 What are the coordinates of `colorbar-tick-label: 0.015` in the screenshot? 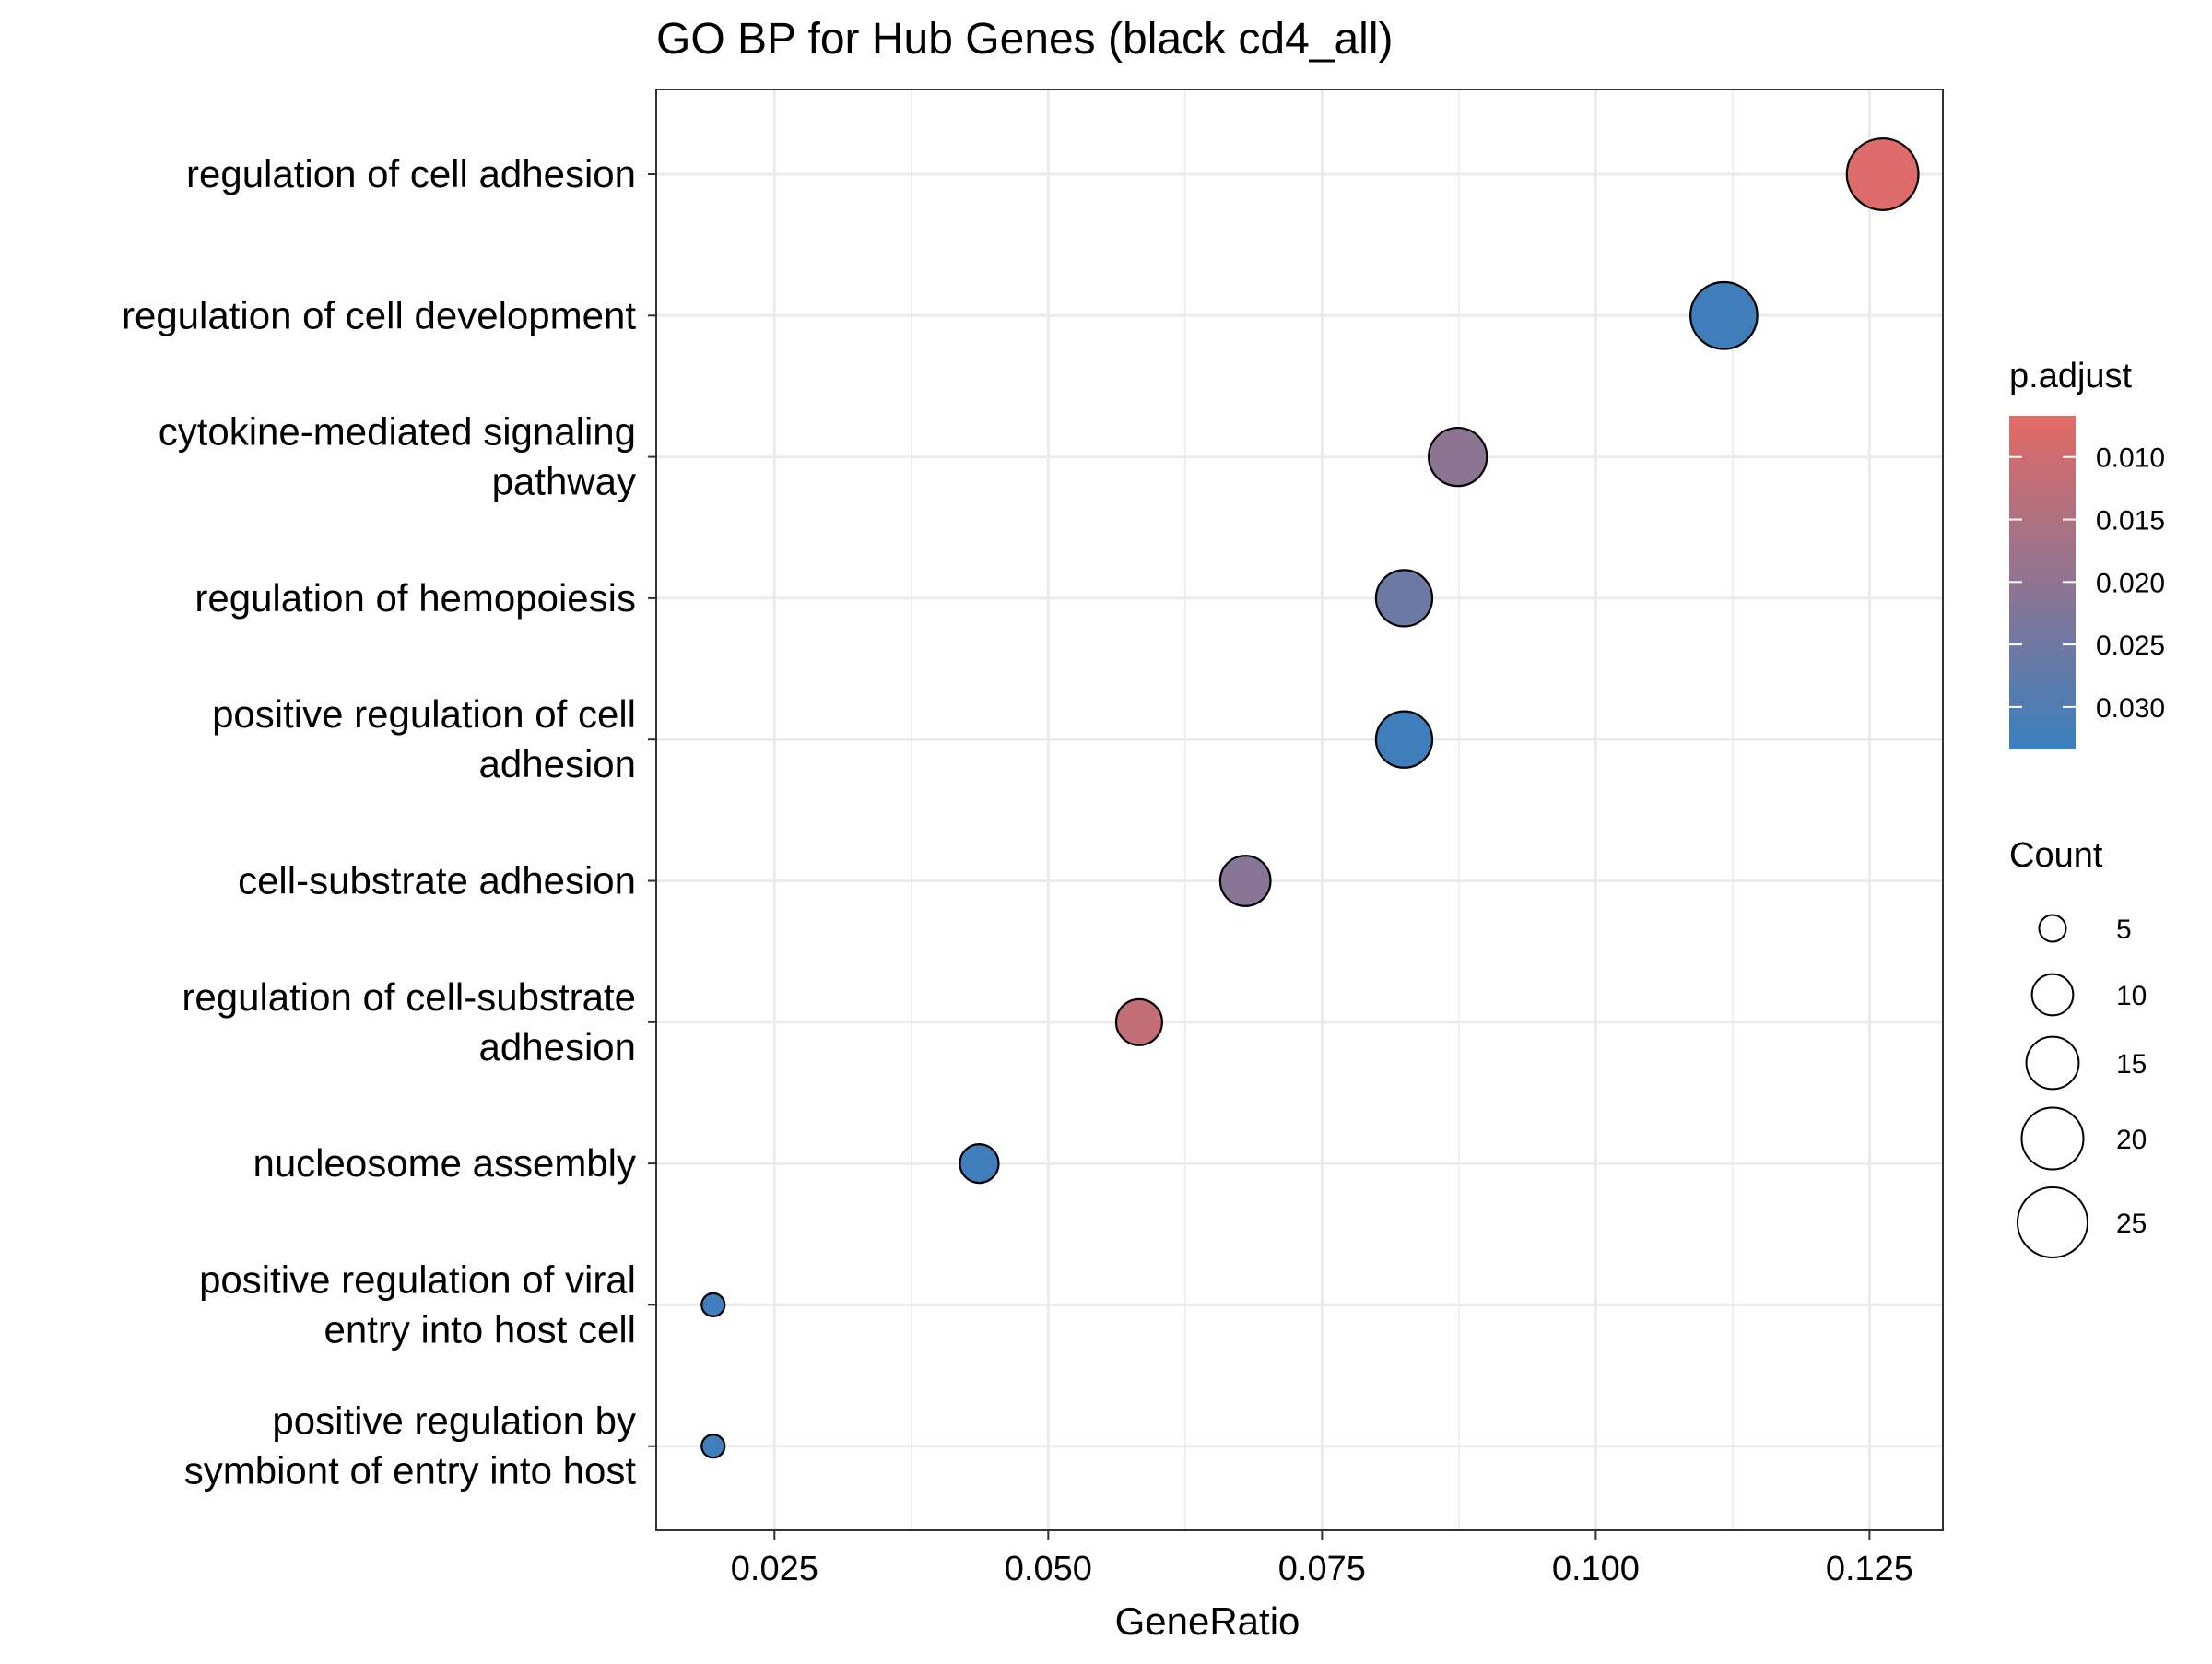 It's located at (2130, 521).